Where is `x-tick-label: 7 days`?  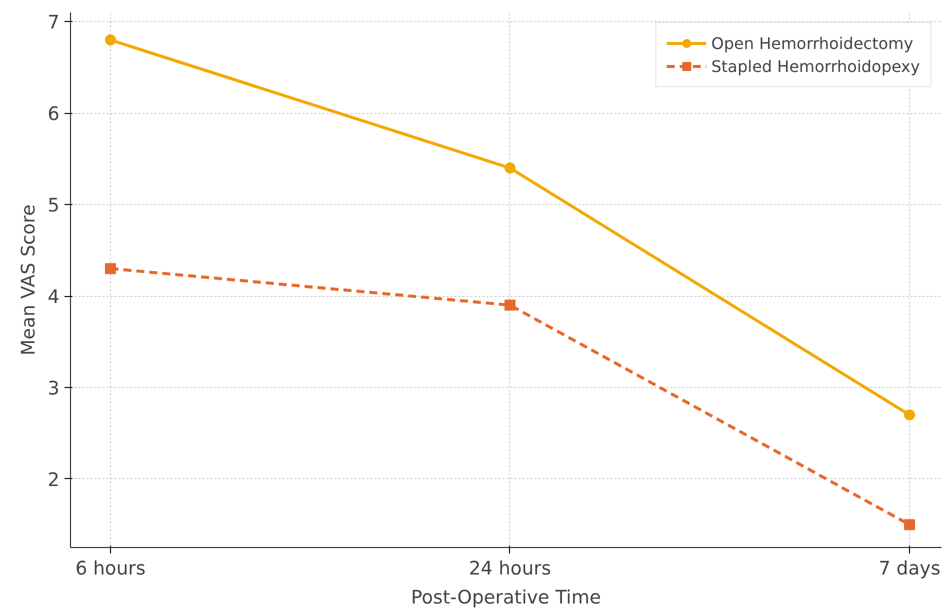 x-tick-label: 7 days is located at coordinates (909, 569).